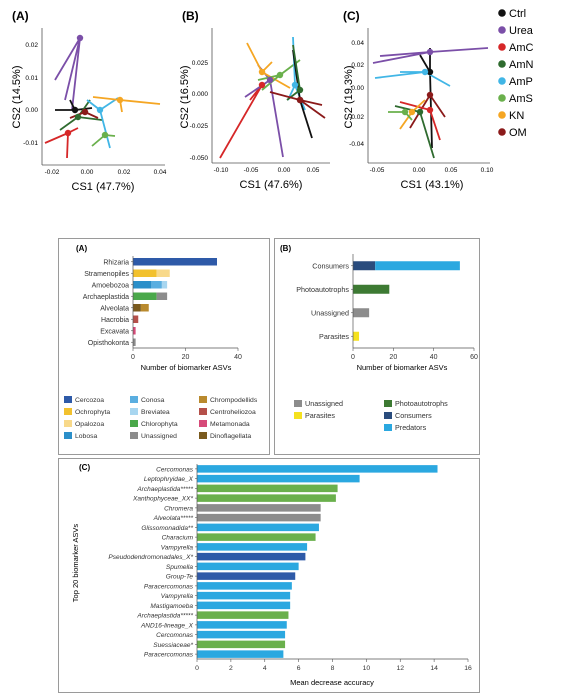  What do you see at coordinates (175, 469) in the screenshot?
I see `category-label: Cercomonas` at bounding box center [175, 469].